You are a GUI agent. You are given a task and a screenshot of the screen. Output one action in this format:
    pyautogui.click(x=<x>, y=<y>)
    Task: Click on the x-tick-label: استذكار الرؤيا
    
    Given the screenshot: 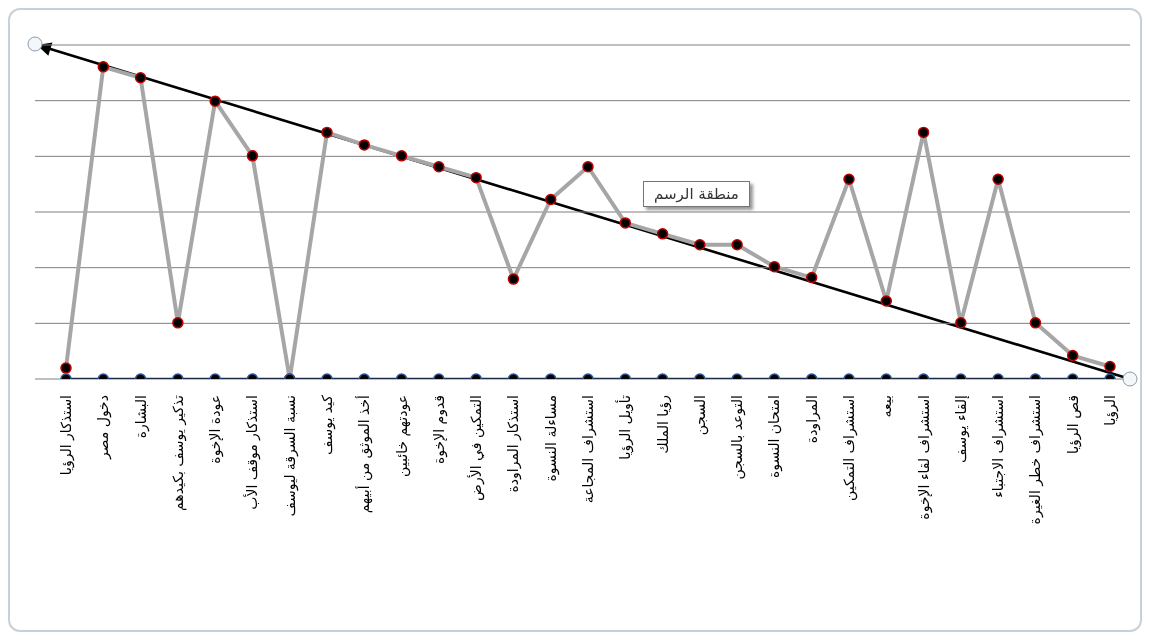 What is the action you would take?
    pyautogui.click(x=66, y=435)
    